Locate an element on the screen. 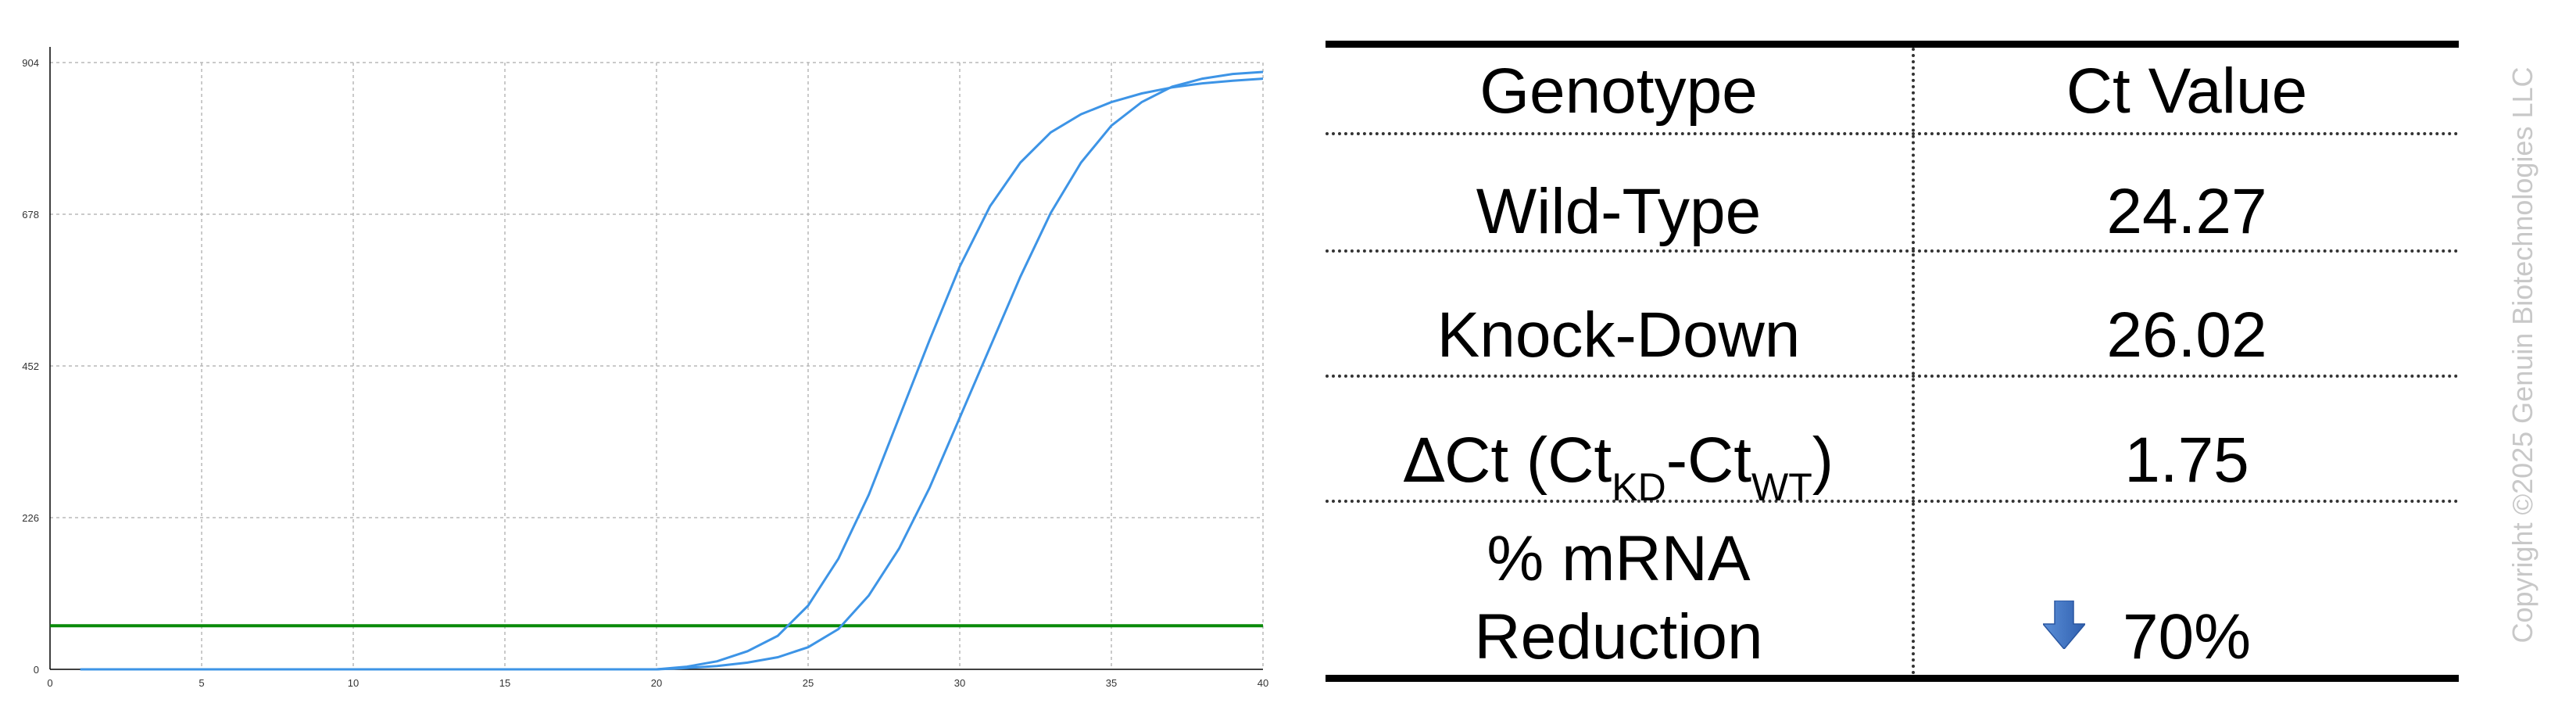  row-reduction-label-line1: % mRNA is located at coordinates (1619, 558).